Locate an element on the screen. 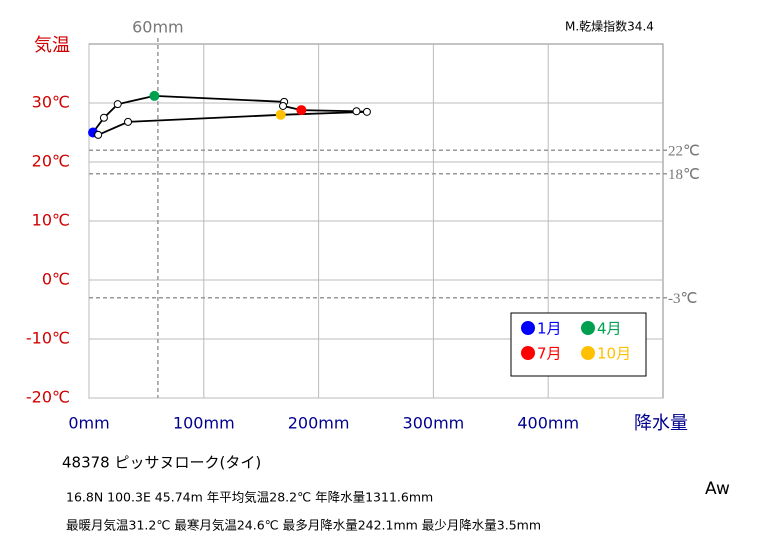  legend-label: 7月 is located at coordinates (549, 354).